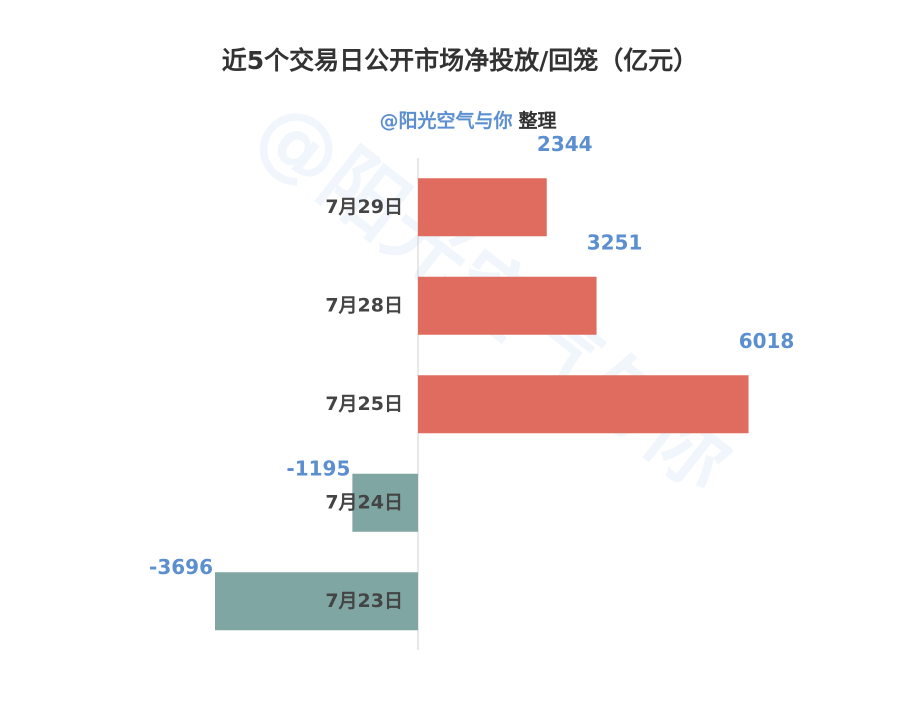  Describe the element at coordinates (538, 120) in the screenshot. I see `subtitle-note: 整理` at that location.